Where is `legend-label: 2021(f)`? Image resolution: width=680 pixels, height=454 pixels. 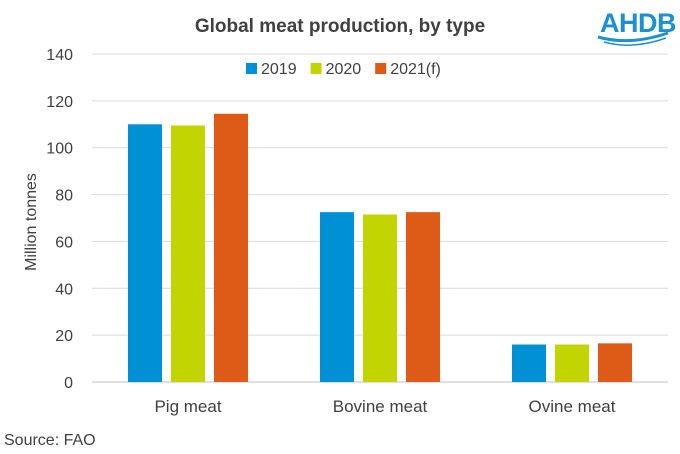 legend-label: 2021(f) is located at coordinates (415, 69).